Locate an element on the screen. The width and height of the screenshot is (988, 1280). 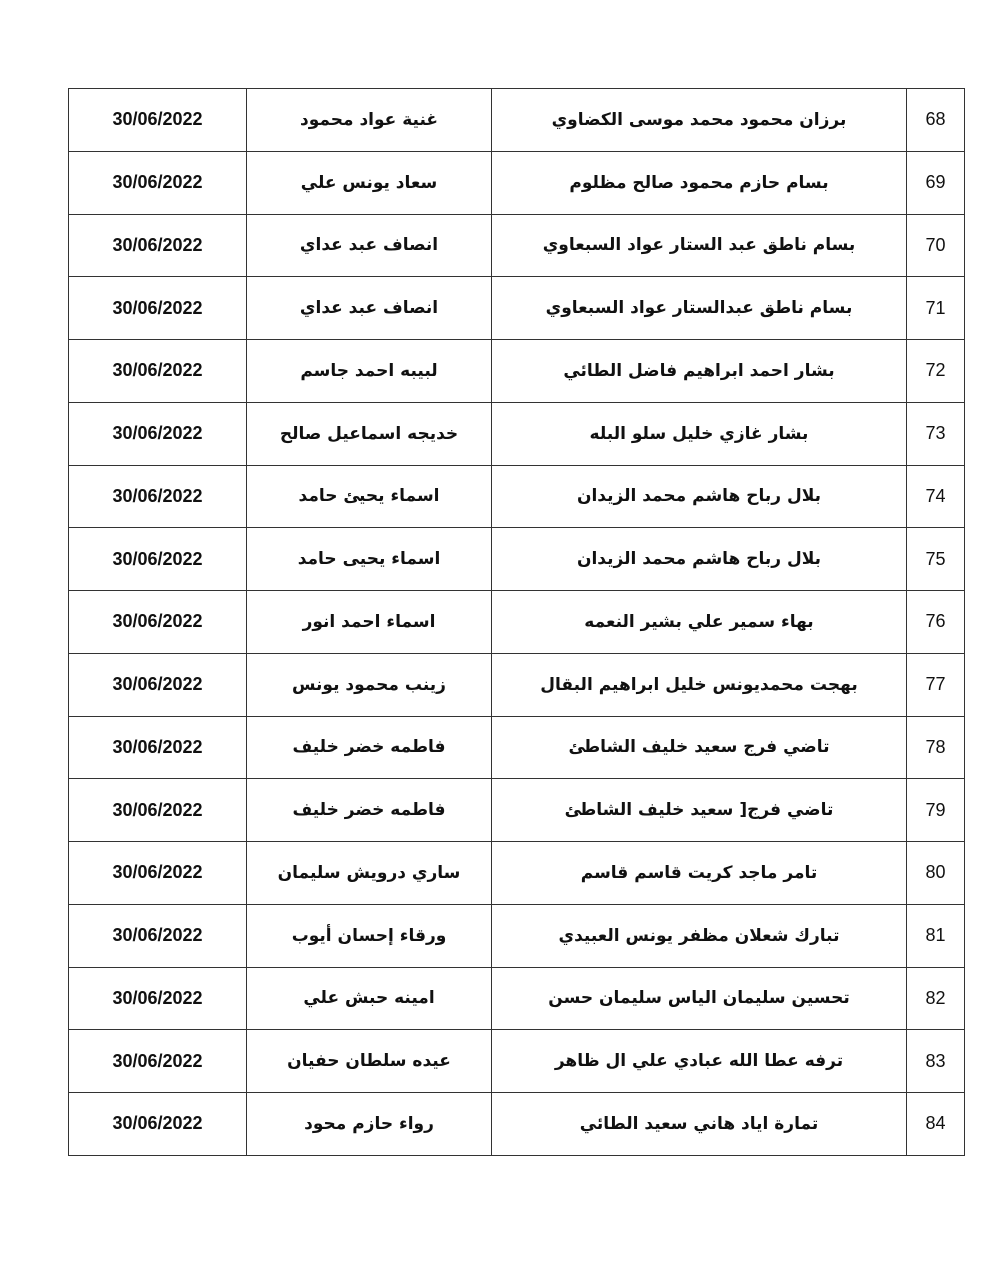
full-name-cell: بسام ناطق عبدالستار عواد السبعاوي is located at coordinates (699, 308).